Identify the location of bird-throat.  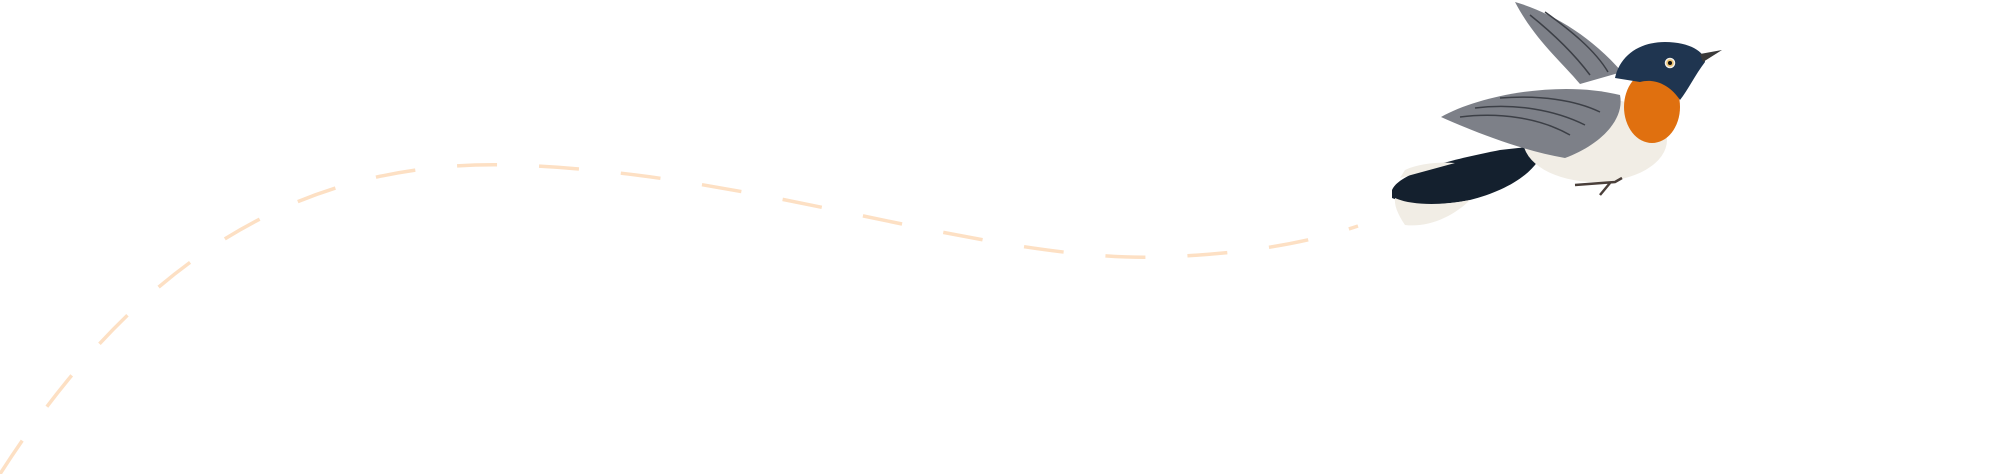
(1652, 107).